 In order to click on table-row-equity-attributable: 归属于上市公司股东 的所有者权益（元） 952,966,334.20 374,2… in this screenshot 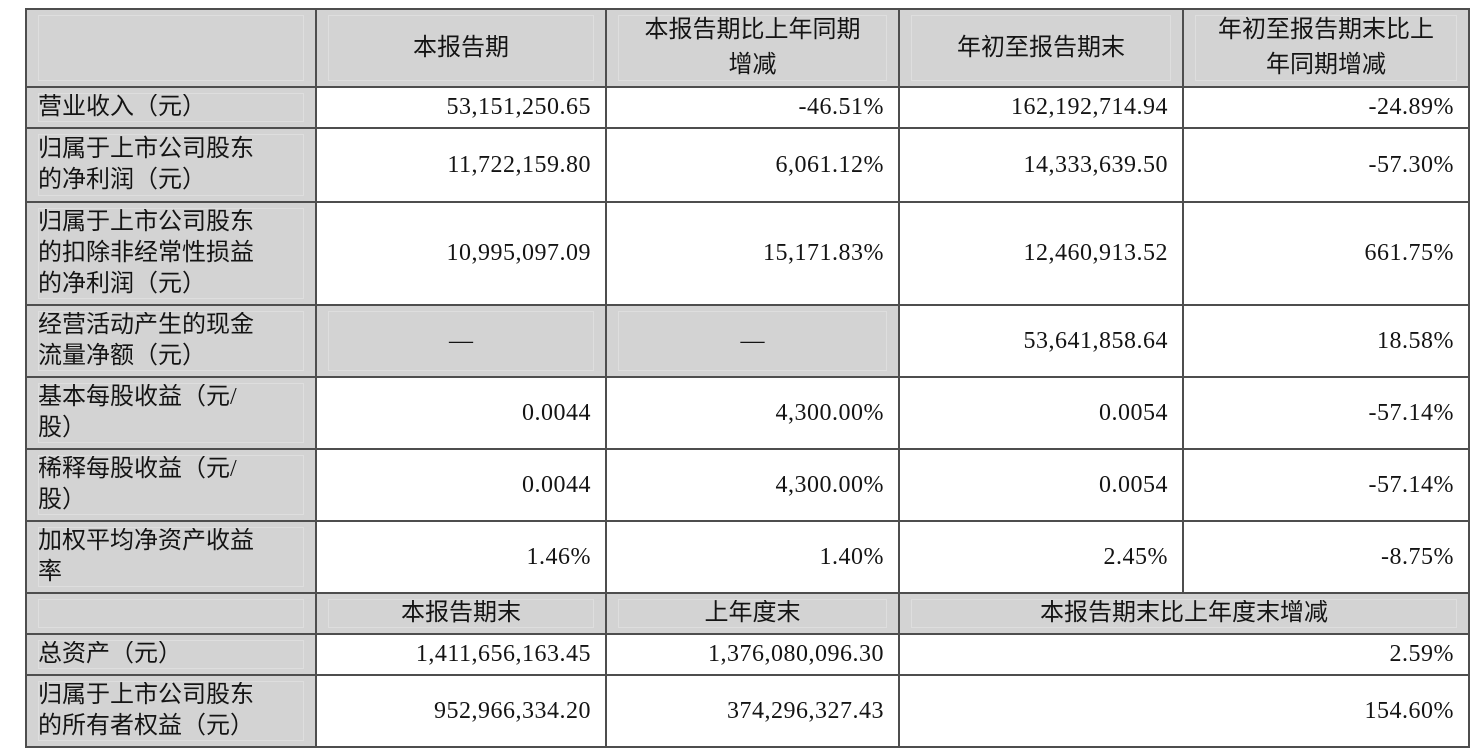, I will do `click(747, 711)`.